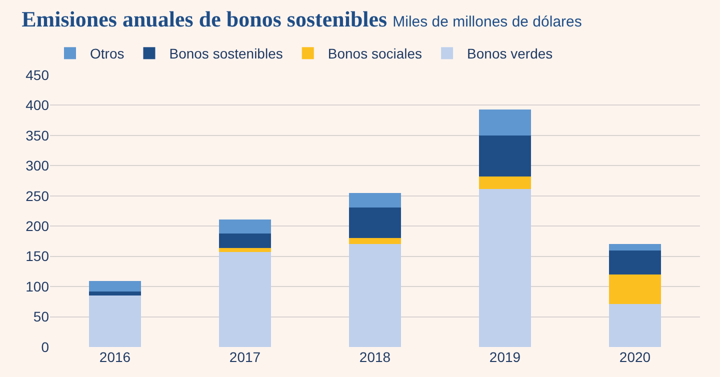 This screenshot has height=377, width=720. Describe the element at coordinates (38, 74) in the screenshot. I see `y-tick-label: 450` at that location.